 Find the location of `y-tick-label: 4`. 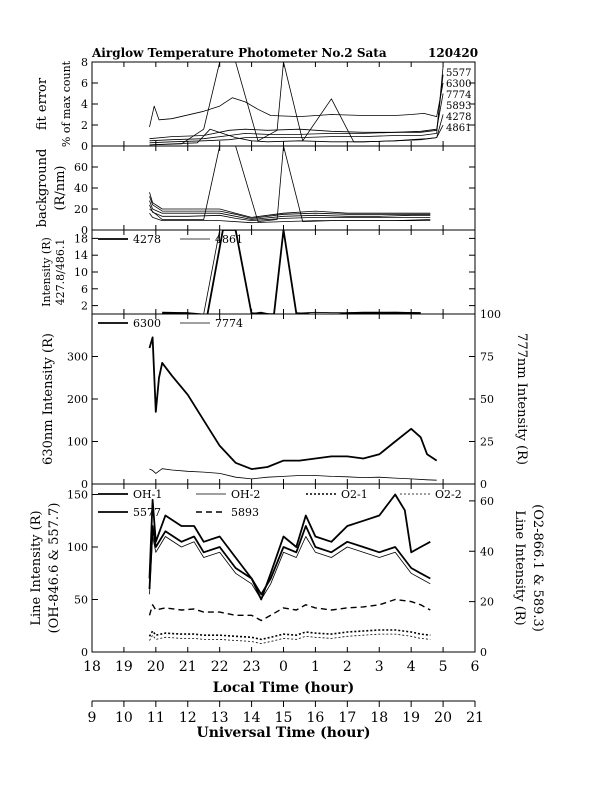

y-tick-label: 4 is located at coordinates (84, 104).